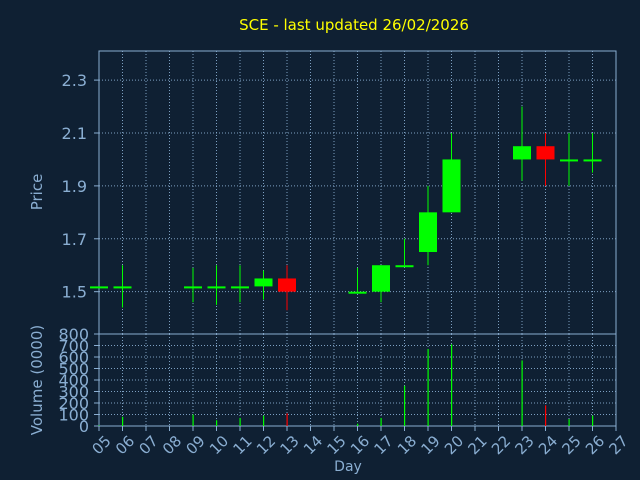 The width and height of the screenshot is (640, 480). I want to click on x-tick-label: 17, so click(384, 445).